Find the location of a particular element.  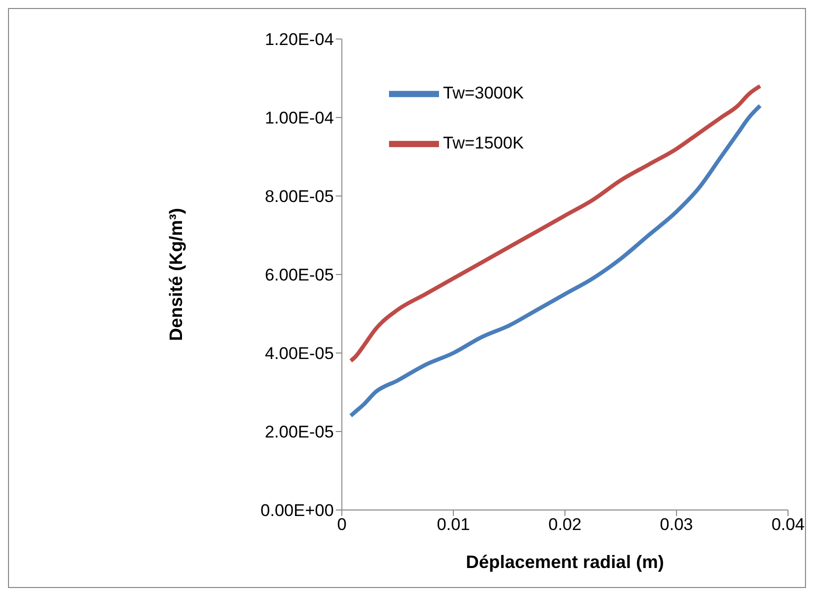

y-tick-label: 8.00E-05 is located at coordinates (299, 196).